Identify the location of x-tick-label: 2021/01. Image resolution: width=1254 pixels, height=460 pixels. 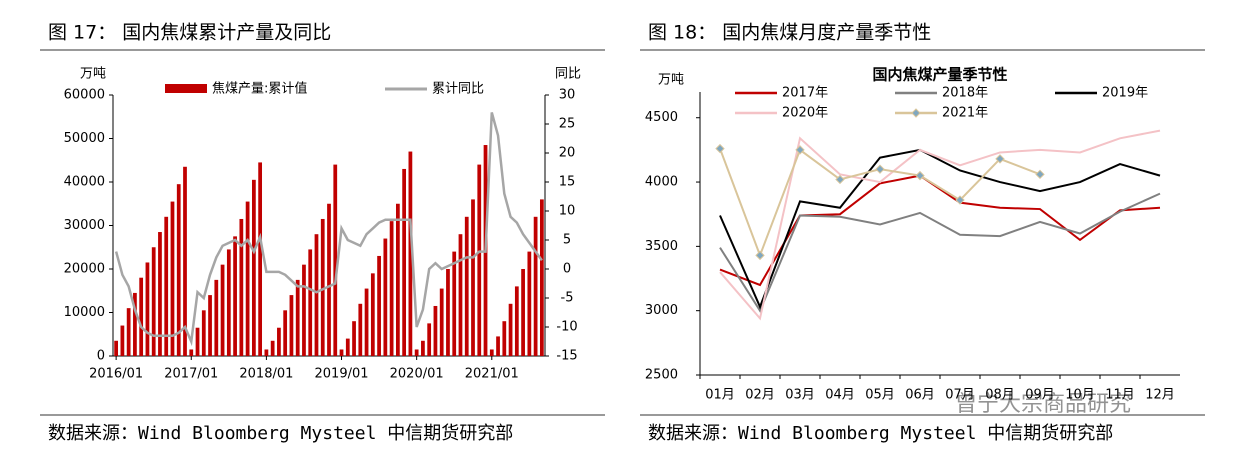
(492, 374).